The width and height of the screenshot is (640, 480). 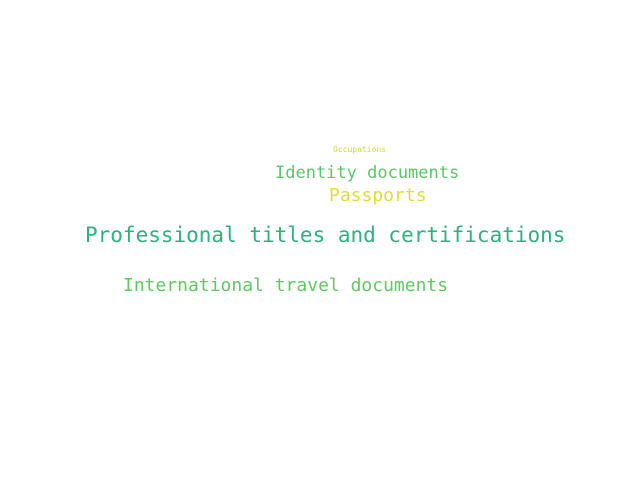 What do you see at coordinates (286, 285) in the screenshot?
I see `word-international-travel-documents: International travel documents` at bounding box center [286, 285].